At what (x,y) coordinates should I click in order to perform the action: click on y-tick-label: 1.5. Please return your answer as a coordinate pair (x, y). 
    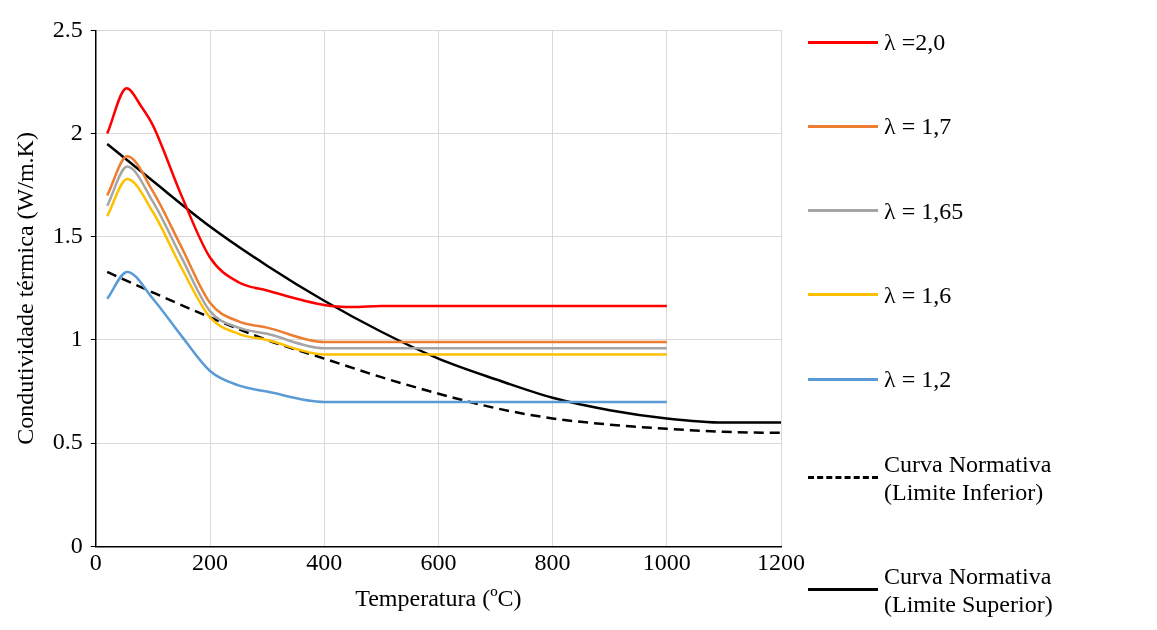
    Looking at the image, I should click on (67, 235).